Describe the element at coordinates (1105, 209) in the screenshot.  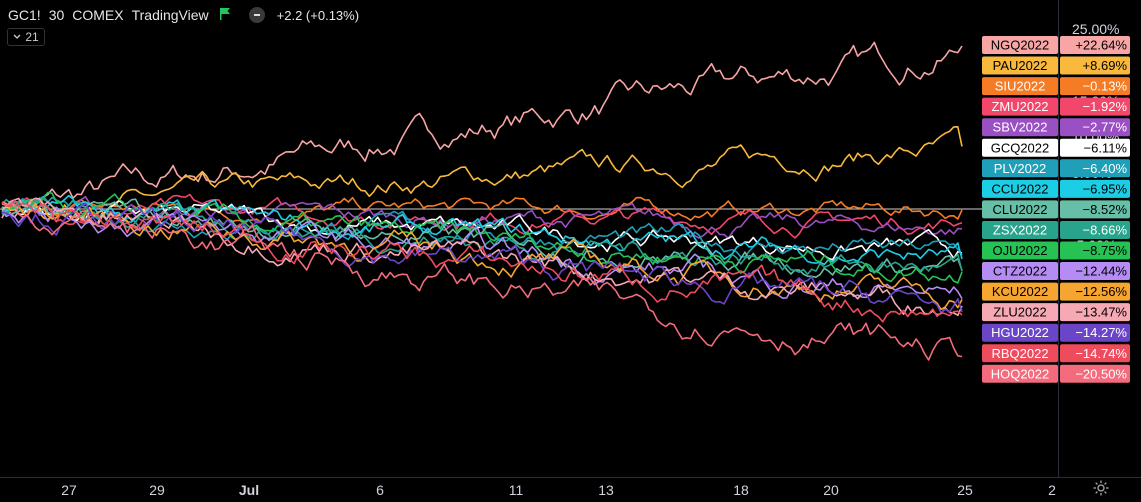
I see `series-value: −8.52%` at that location.